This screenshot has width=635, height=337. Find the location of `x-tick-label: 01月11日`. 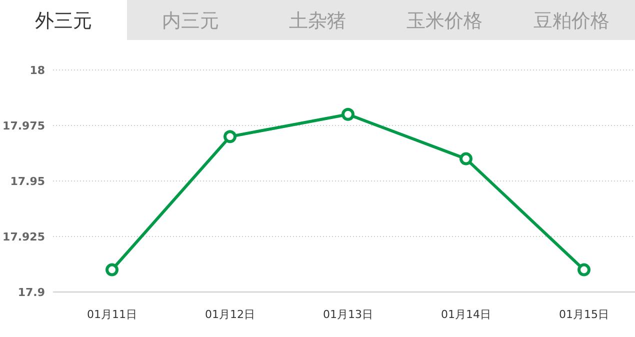

x-tick-label: 01月11日 is located at coordinates (112, 314).